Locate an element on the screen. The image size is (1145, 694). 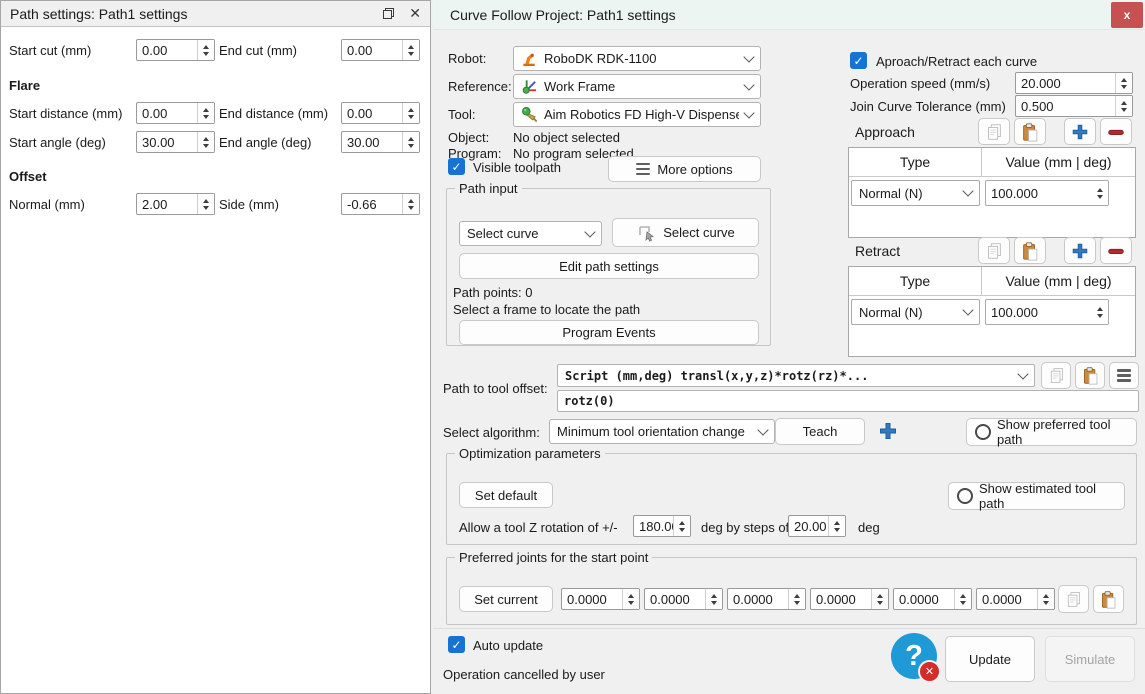
retract-paste-button is located at coordinates (1030, 250).